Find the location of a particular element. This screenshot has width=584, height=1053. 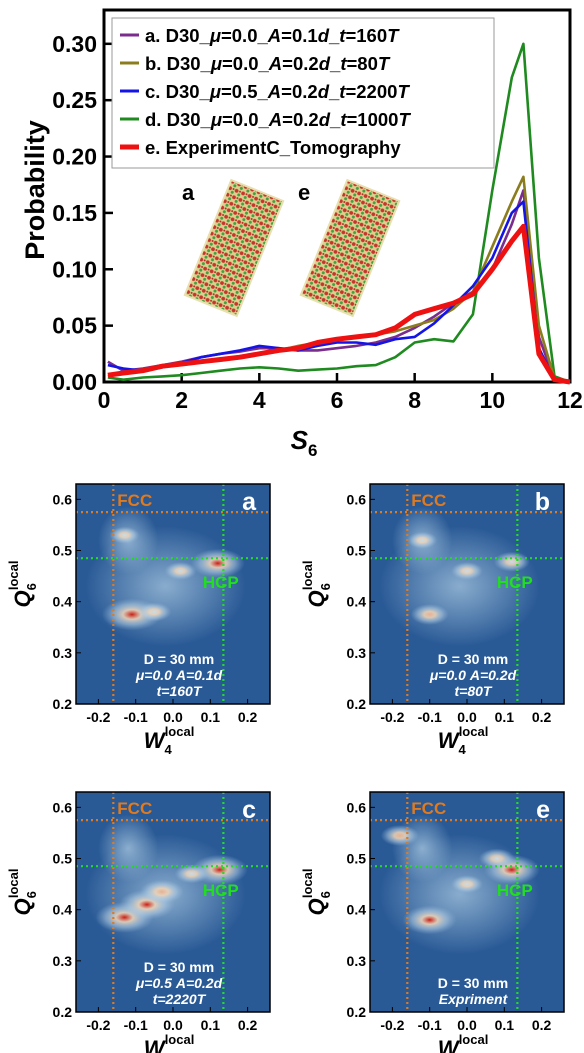

legend-text-part: _ is located at coordinates (335, 119).